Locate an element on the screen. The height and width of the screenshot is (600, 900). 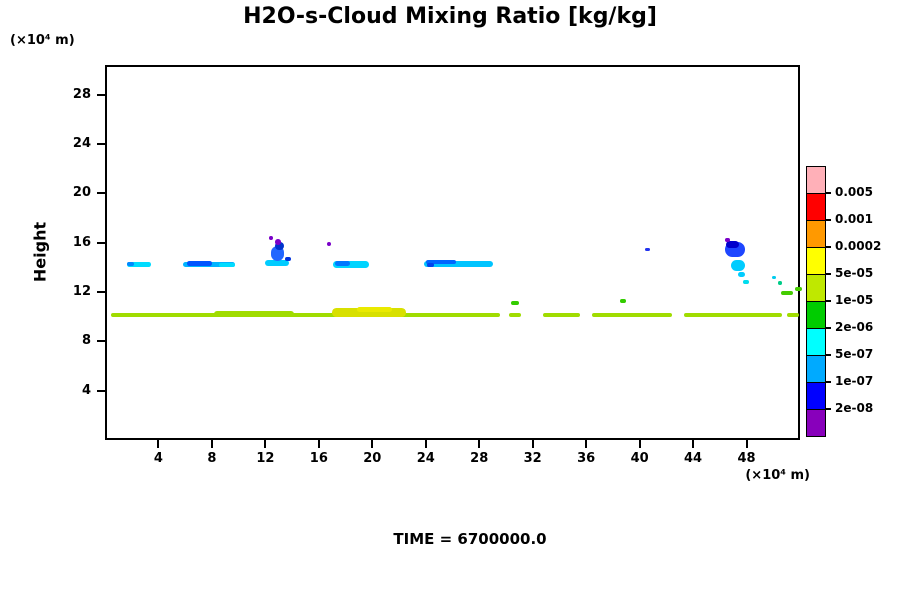
colorbar-label: 1e-07 is located at coordinates (854, 381).